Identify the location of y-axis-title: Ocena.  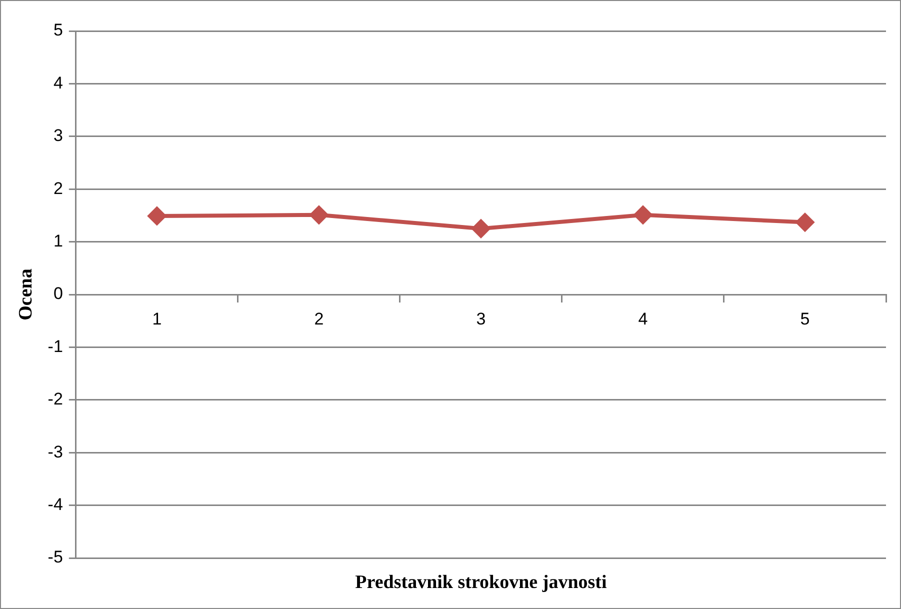
(25, 294).